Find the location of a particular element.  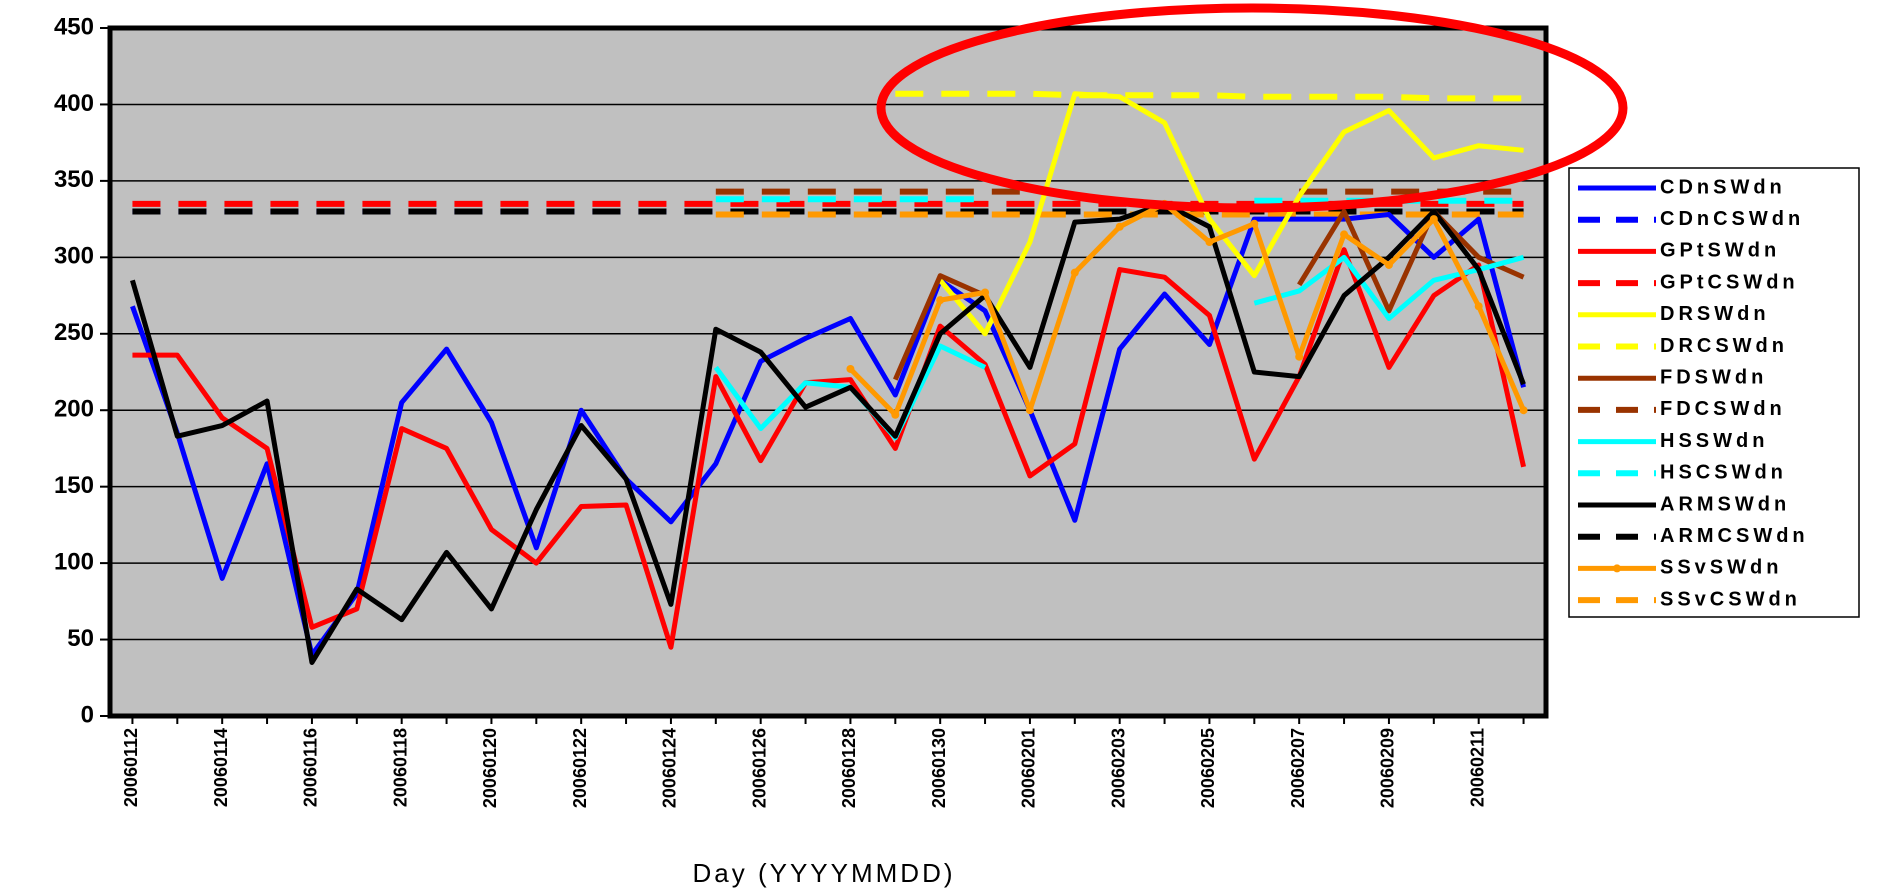

x-tick-label: 20060122 is located at coordinates (580, 768).